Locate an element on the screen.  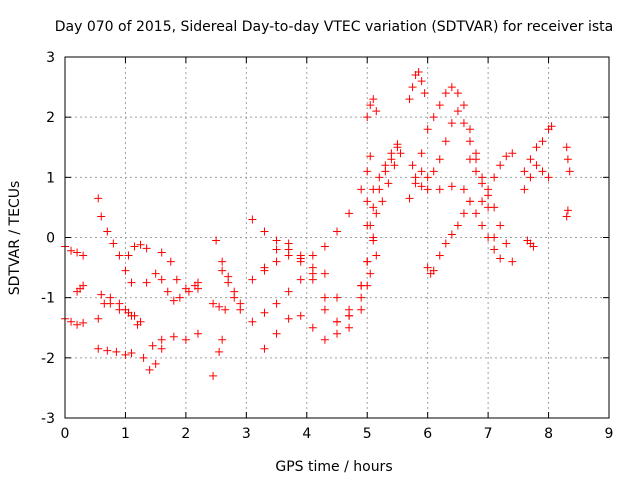
x-tick-label: 7 is located at coordinates (488, 434).